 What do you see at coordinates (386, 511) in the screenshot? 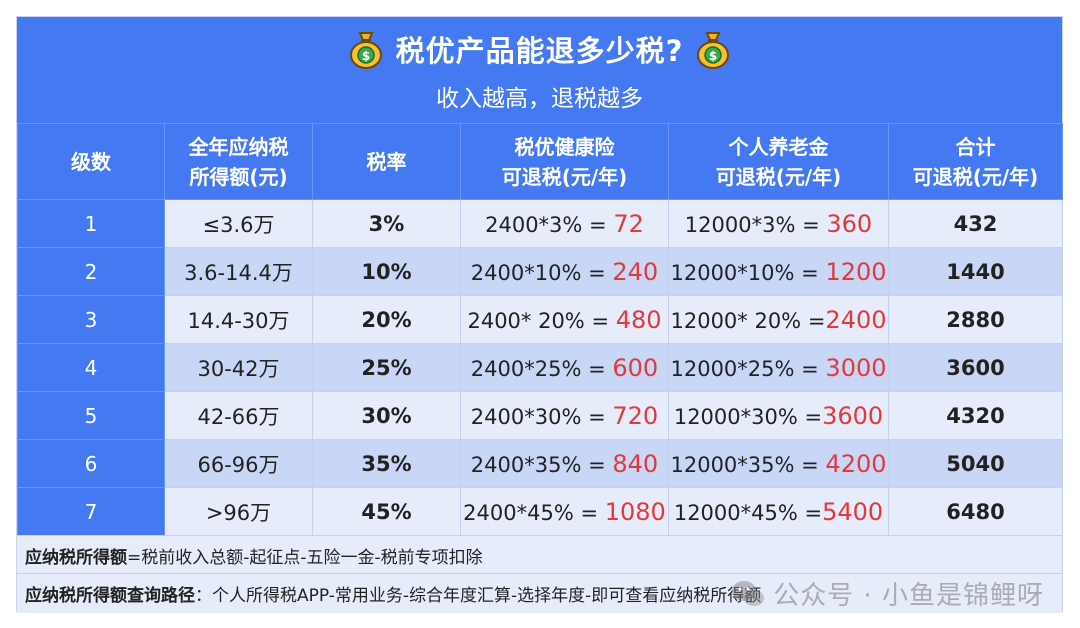
I see `rate-cell: 45%` at bounding box center [386, 511].